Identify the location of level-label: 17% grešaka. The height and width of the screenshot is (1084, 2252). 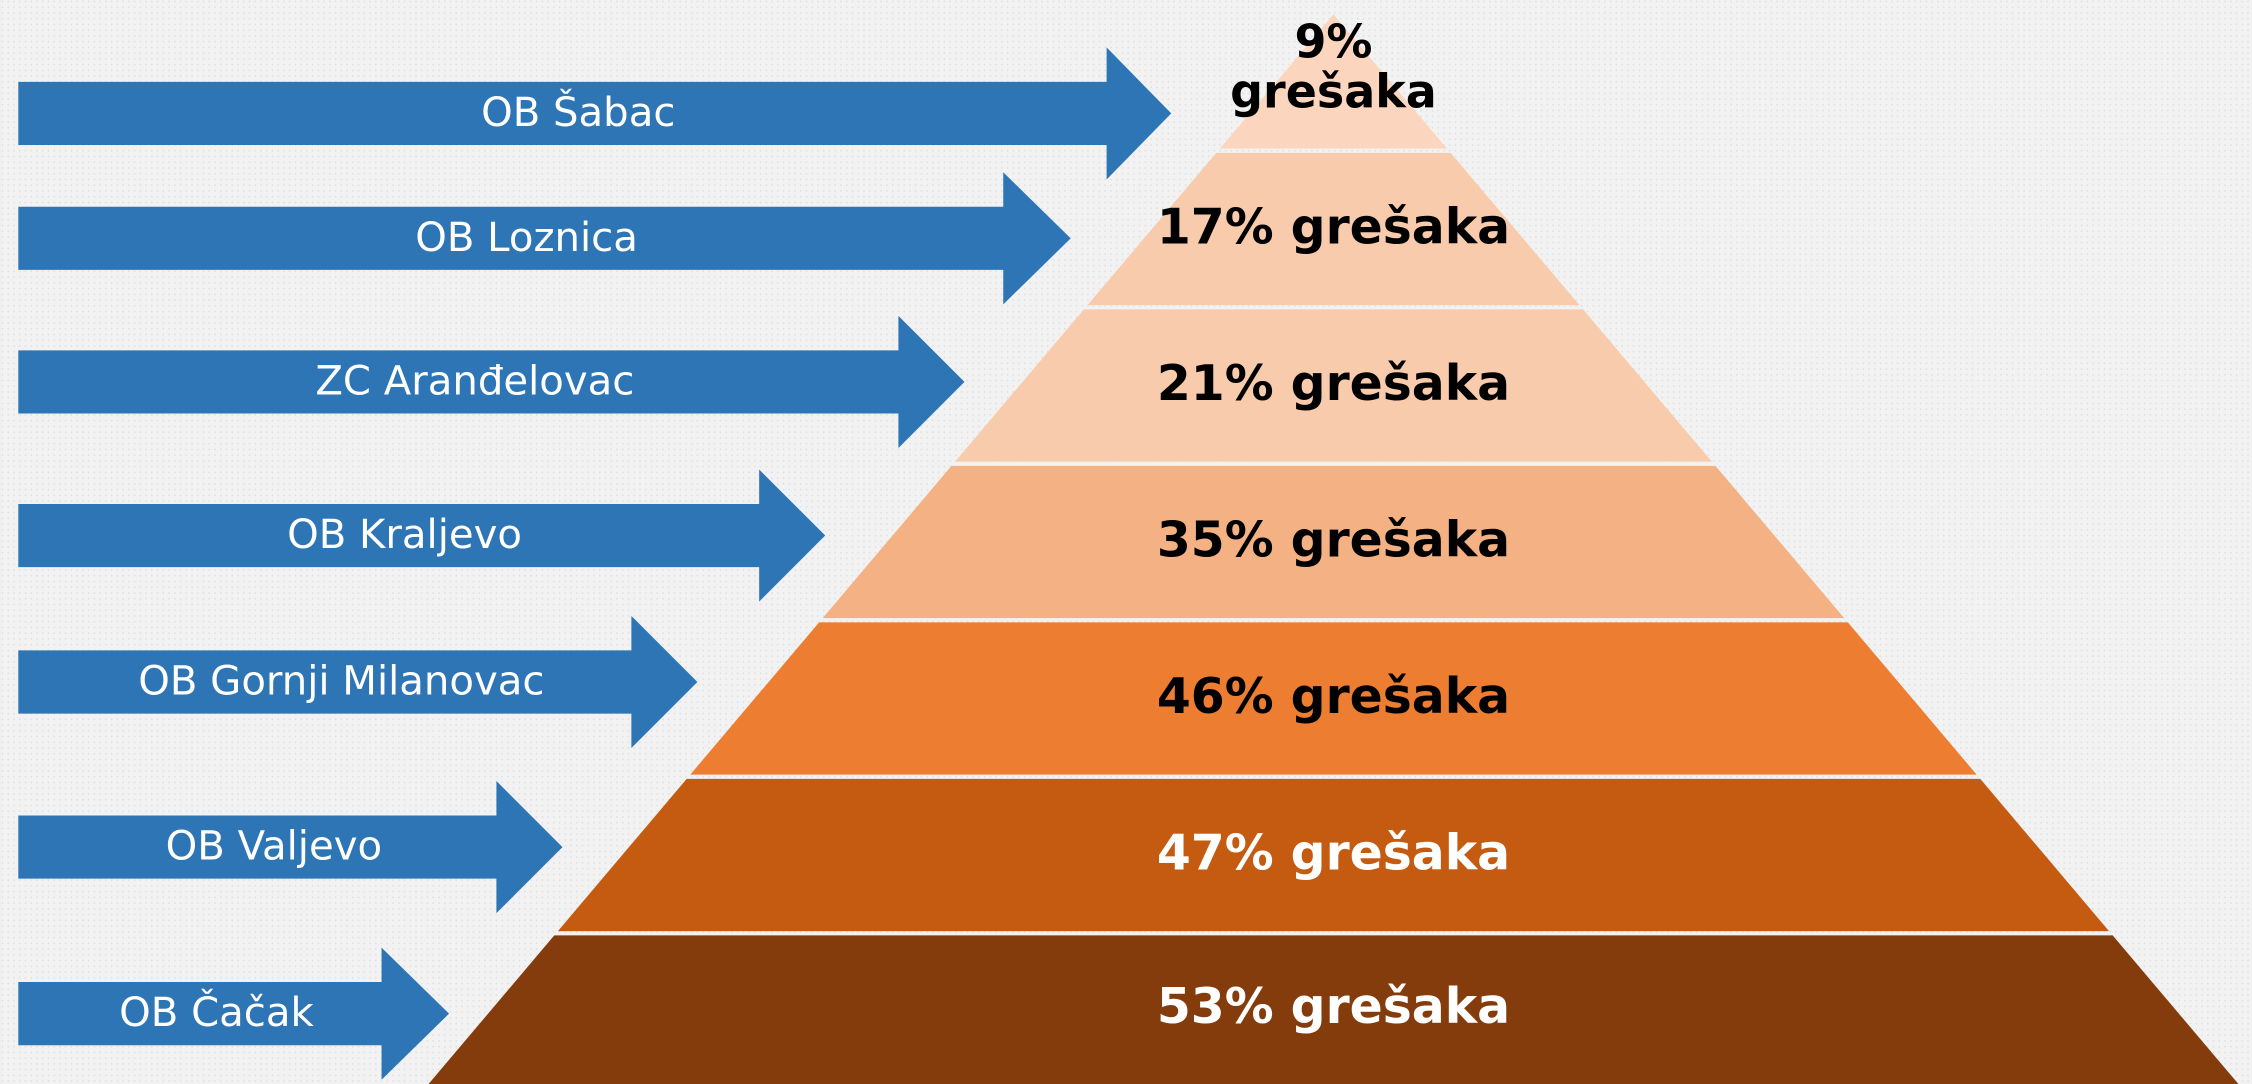
(1333, 226).